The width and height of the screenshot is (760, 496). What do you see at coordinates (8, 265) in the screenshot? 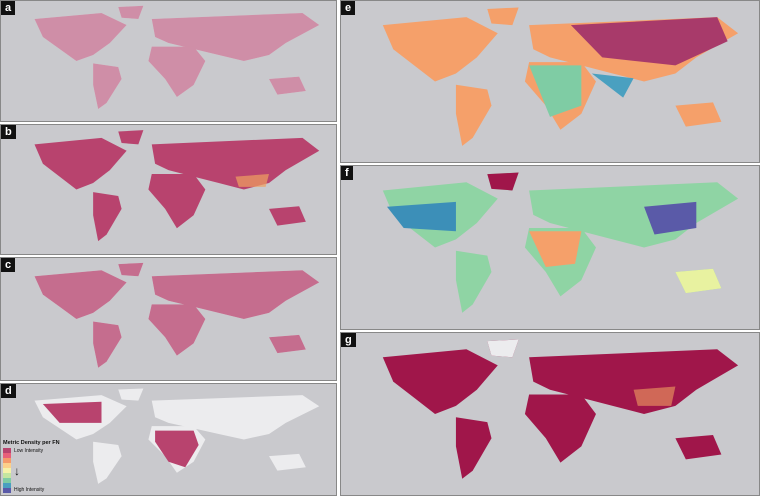
I see `panel-label: c` at bounding box center [8, 265].